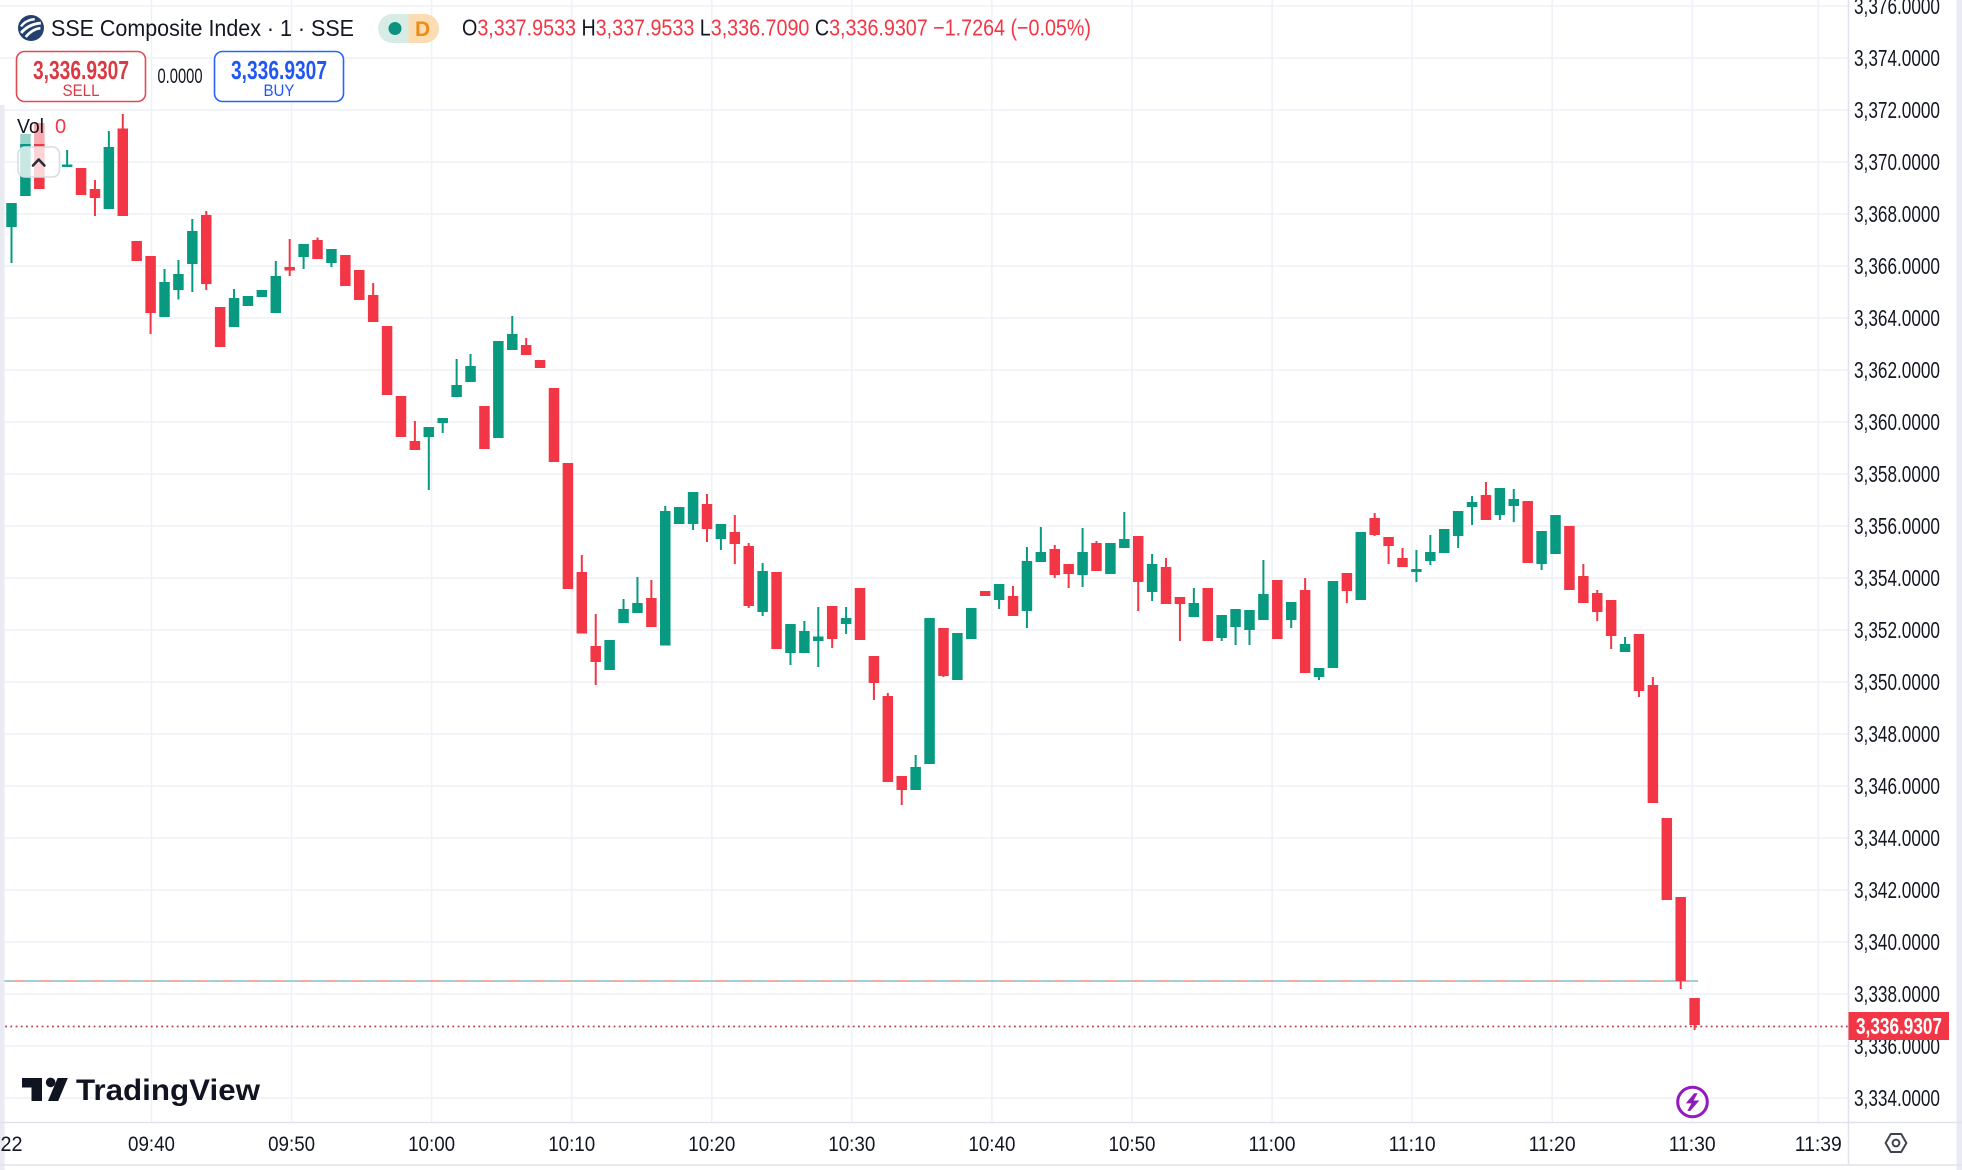 Image resolution: width=1962 pixels, height=1170 pixels. What do you see at coordinates (180, 76) in the screenshot?
I see `svg-text: 0.0000` at bounding box center [180, 76].